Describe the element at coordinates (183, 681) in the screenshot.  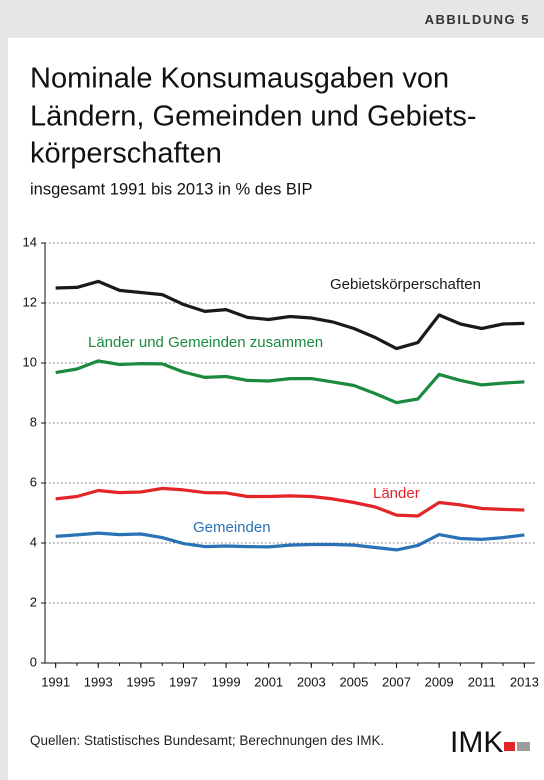
I see `x-tick-label: 1997` at that location.